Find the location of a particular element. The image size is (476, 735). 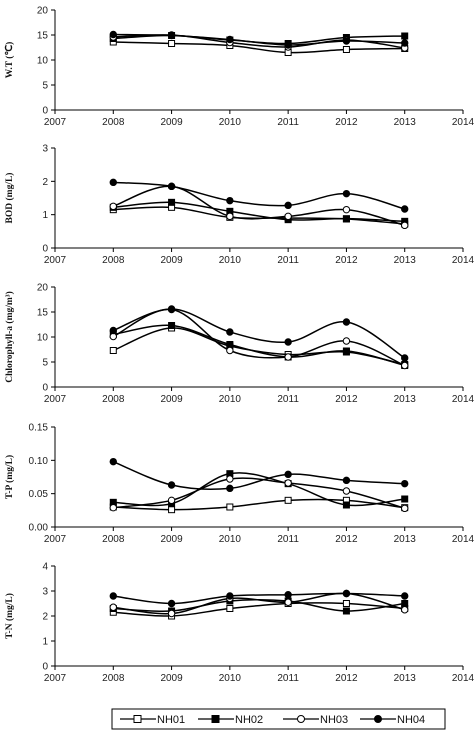

legend-marker-nh03 is located at coordinates (301, 719).